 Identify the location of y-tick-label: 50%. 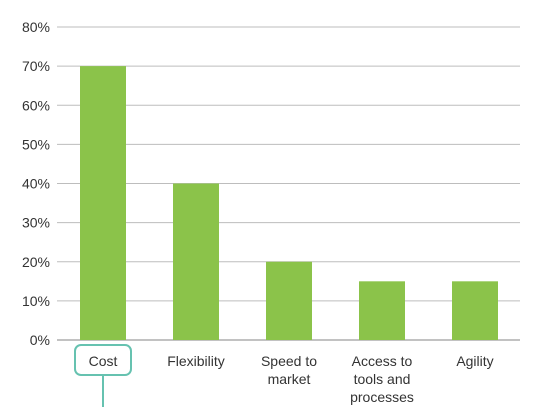
(36, 144).